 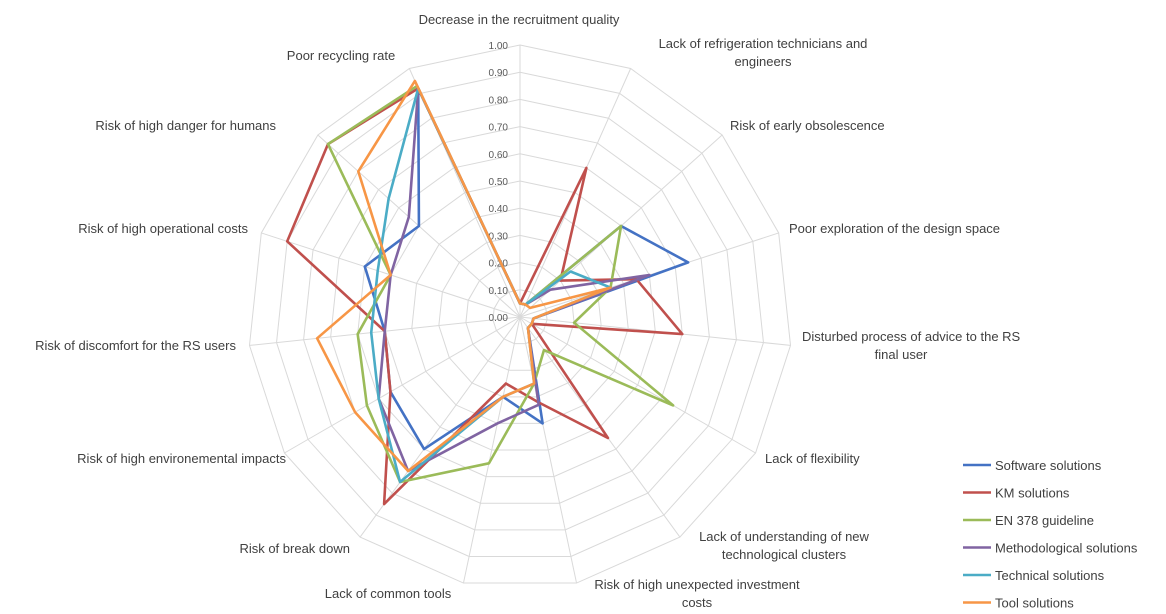 What do you see at coordinates (341, 55) in the screenshot?
I see `axis-label: Poor recycling rate` at bounding box center [341, 55].